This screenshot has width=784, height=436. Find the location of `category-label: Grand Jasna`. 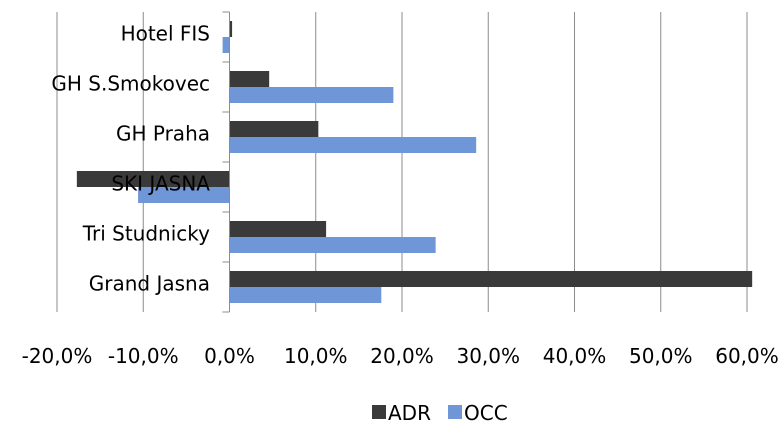

category-label: Grand Jasna is located at coordinates (149, 284).